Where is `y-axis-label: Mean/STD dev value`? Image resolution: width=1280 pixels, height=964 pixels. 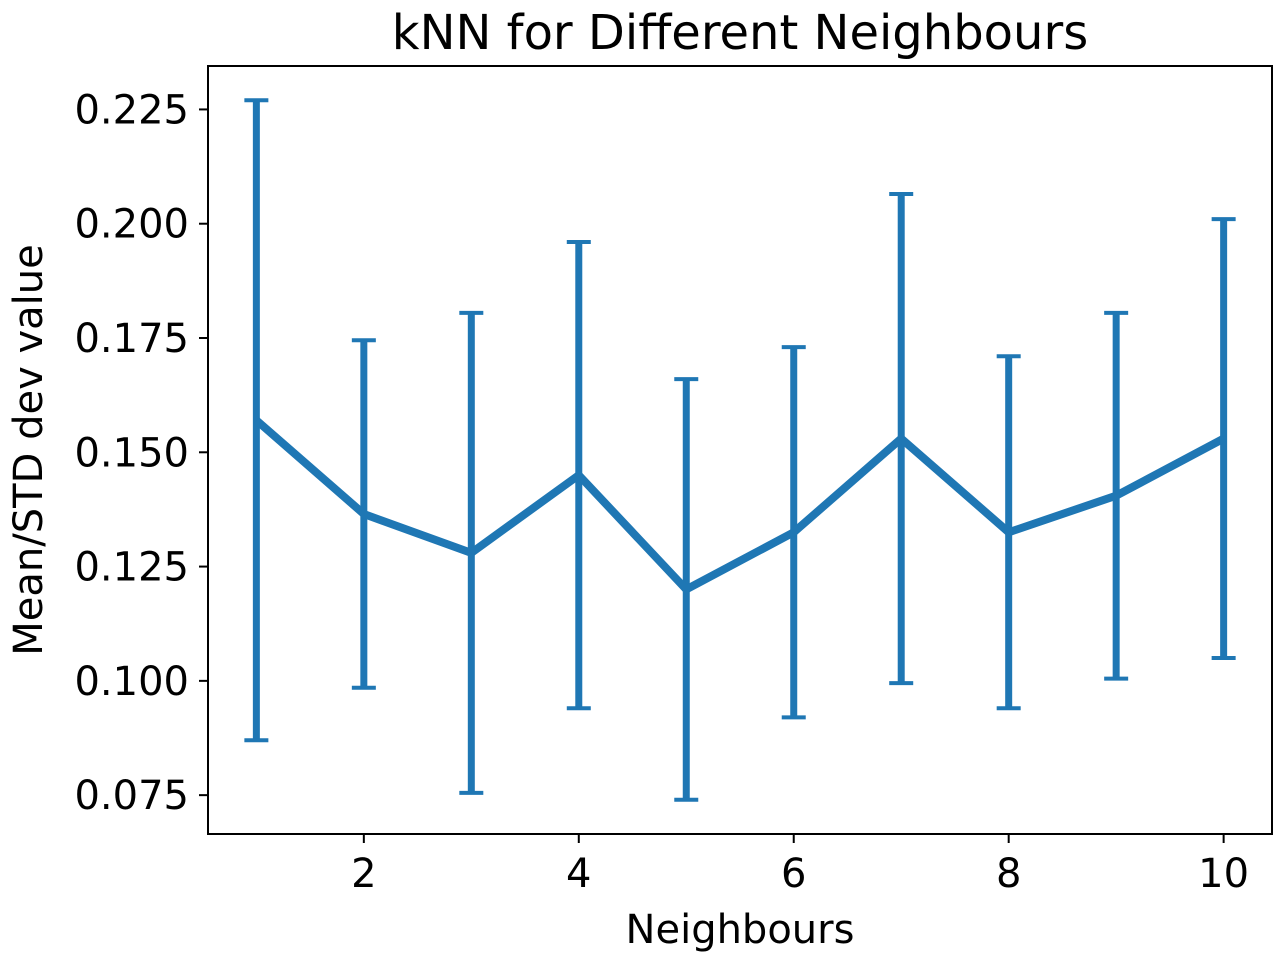
y-axis-label: Mean/STD dev value is located at coordinates (29, 449).